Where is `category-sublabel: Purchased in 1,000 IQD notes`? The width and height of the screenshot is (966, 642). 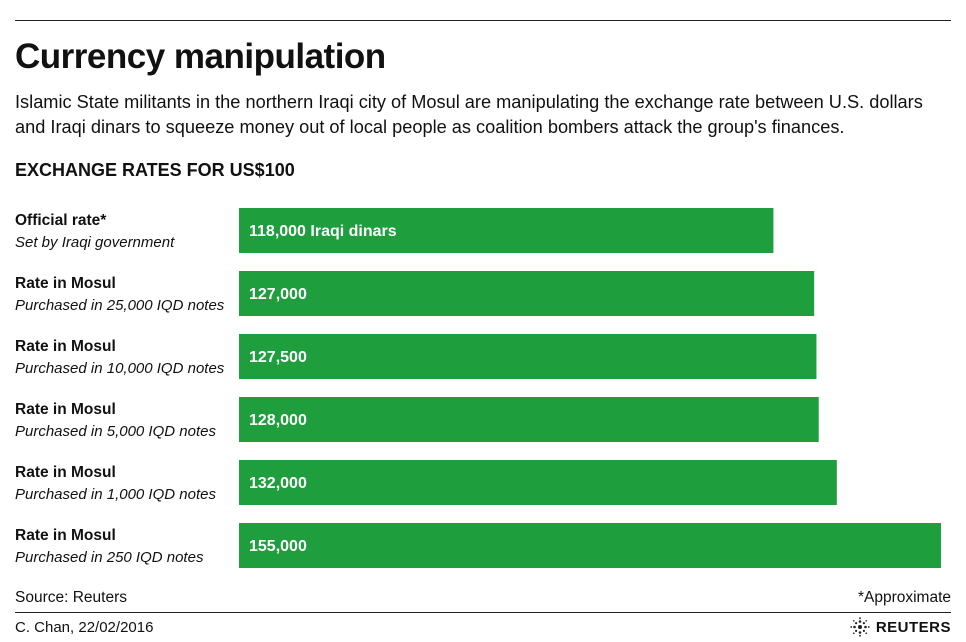 category-sublabel: Purchased in 1,000 IQD notes is located at coordinates (115, 494).